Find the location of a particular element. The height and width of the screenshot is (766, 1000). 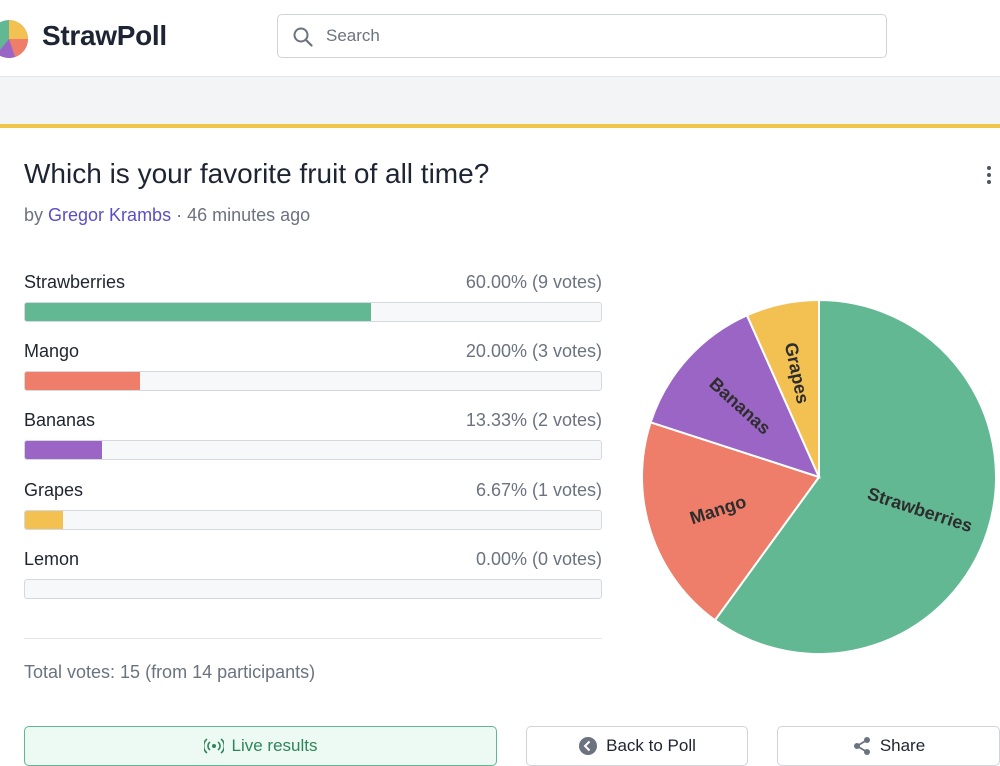

search-icon is located at coordinates (303, 37).